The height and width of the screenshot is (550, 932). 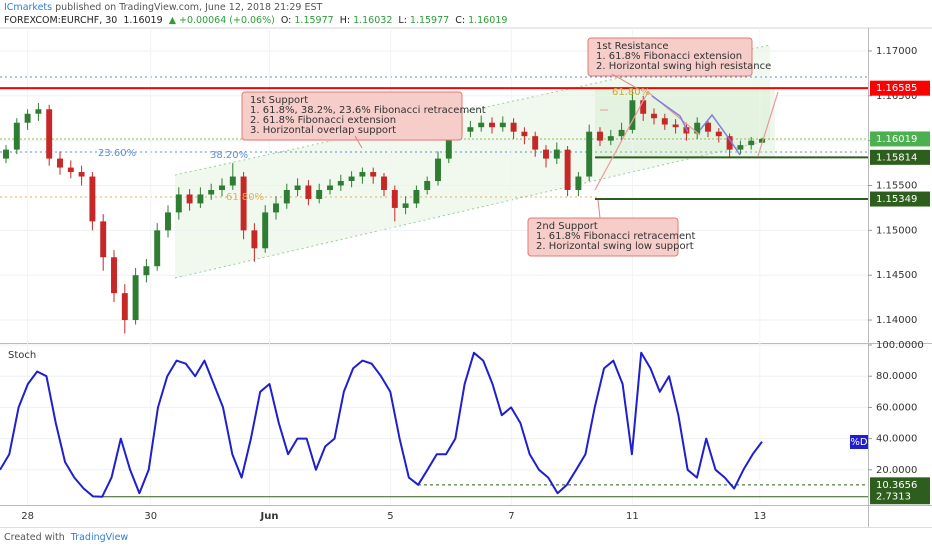 What do you see at coordinates (896, 320) in the screenshot?
I see `y-tick-label: 1.14000` at bounding box center [896, 320].